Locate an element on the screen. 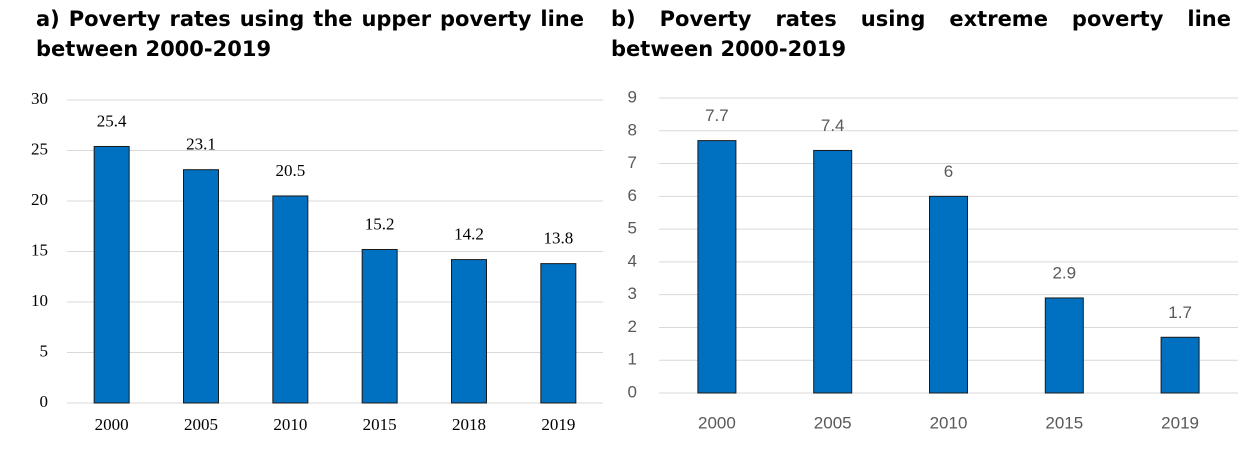  y-tick-label: 10 is located at coordinates (39, 300).